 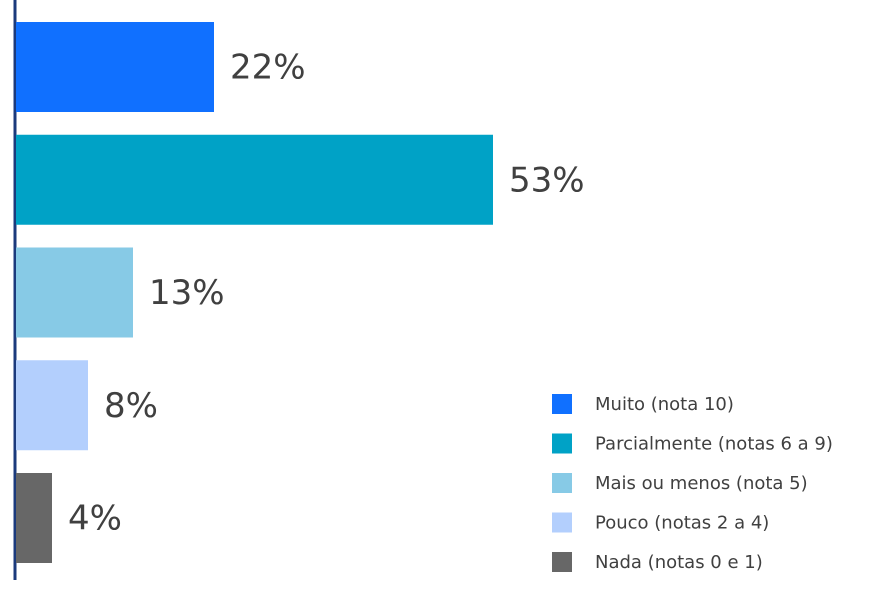 I want to click on legend-label: Nada (notas 0 e 1), so click(x=679, y=562).